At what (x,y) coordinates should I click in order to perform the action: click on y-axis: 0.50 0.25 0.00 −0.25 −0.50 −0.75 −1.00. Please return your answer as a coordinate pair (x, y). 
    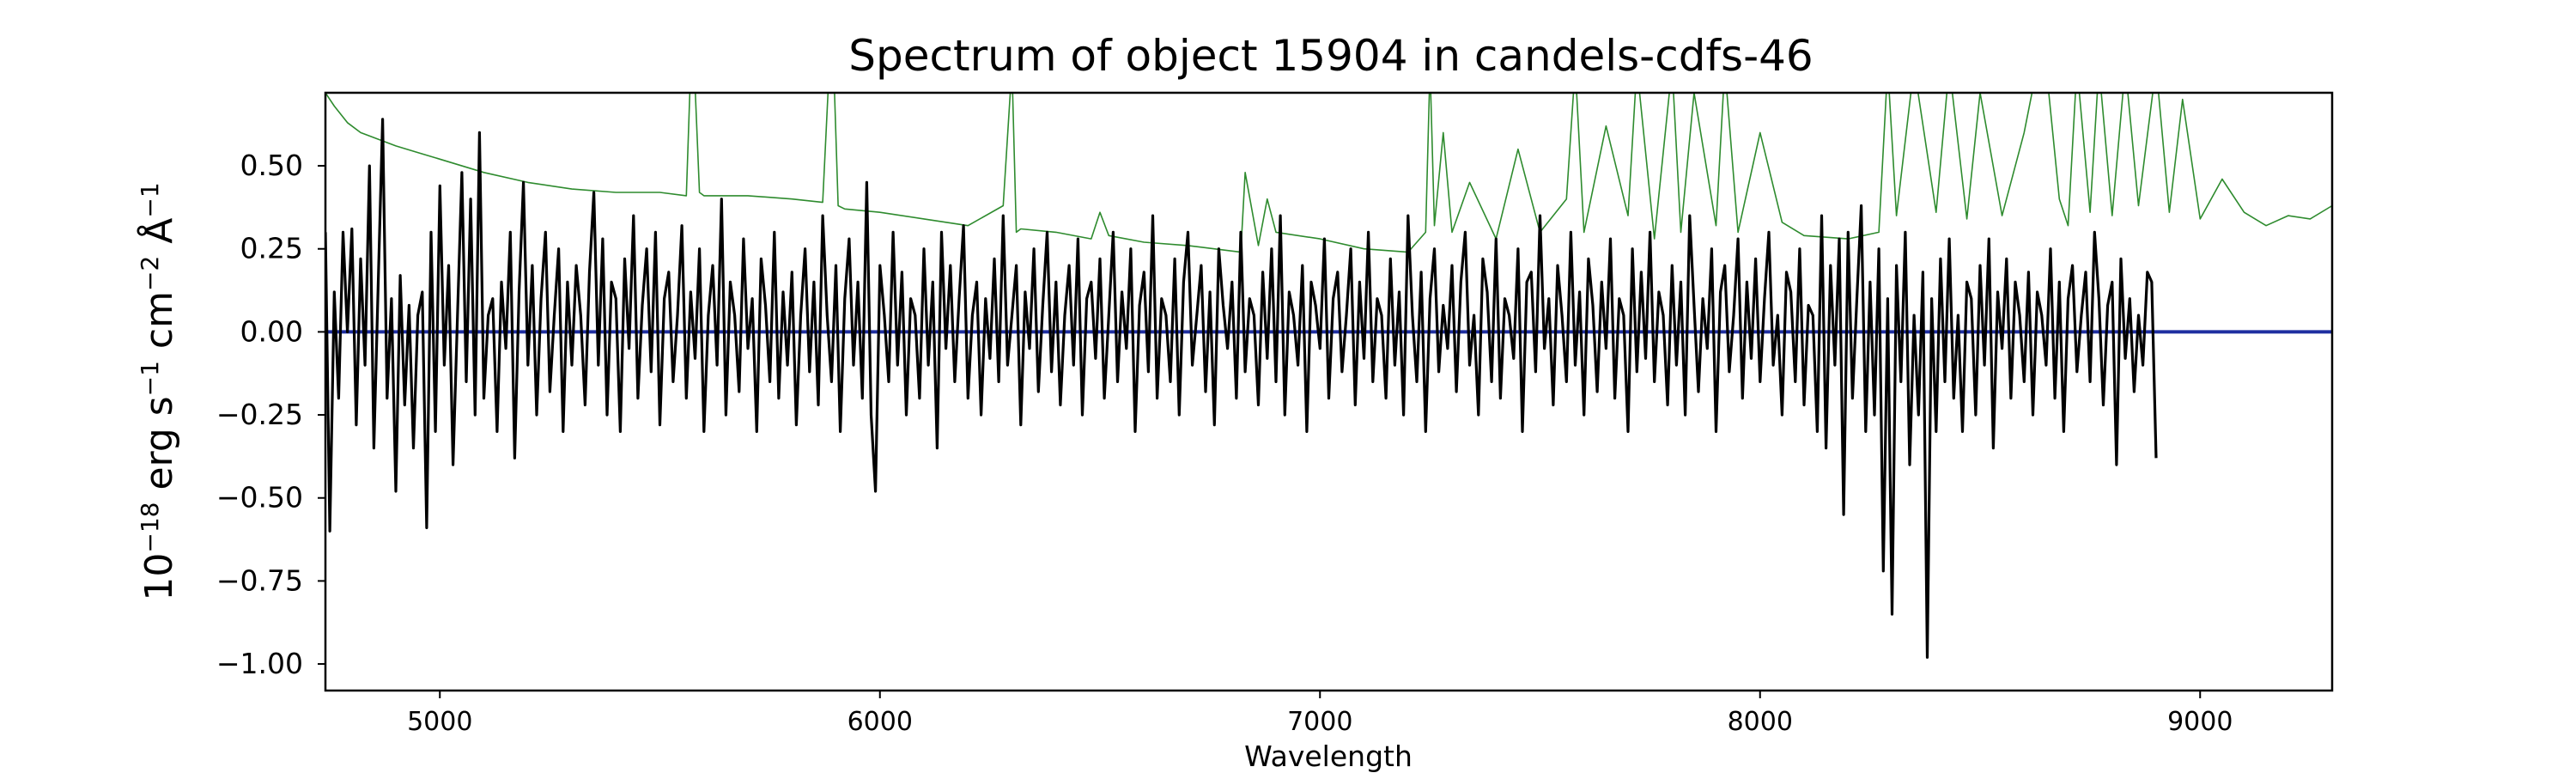
    Looking at the image, I should click on (270, 414).